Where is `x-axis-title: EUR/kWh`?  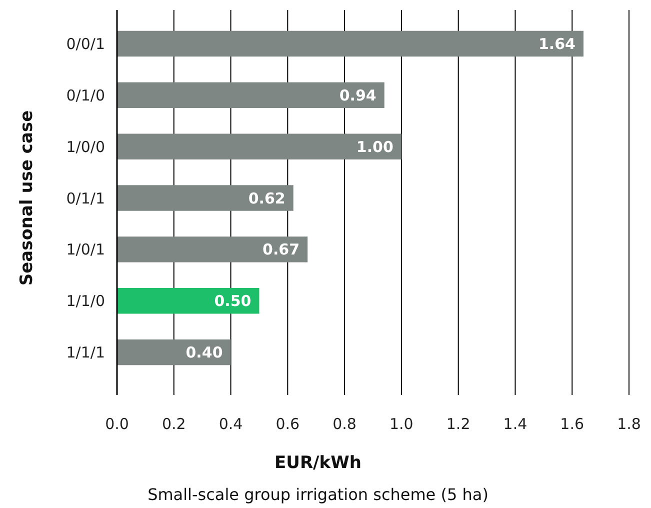
x-axis-title: EUR/kWh is located at coordinates (318, 463).